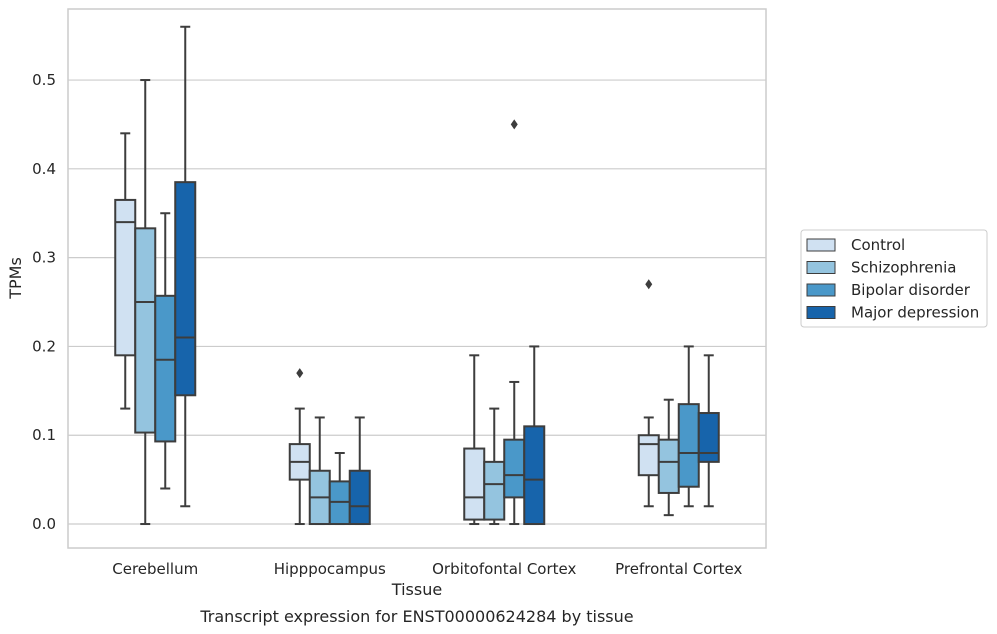 This screenshot has height=634, width=997. I want to click on y-tick-label: 0.3, so click(44, 258).